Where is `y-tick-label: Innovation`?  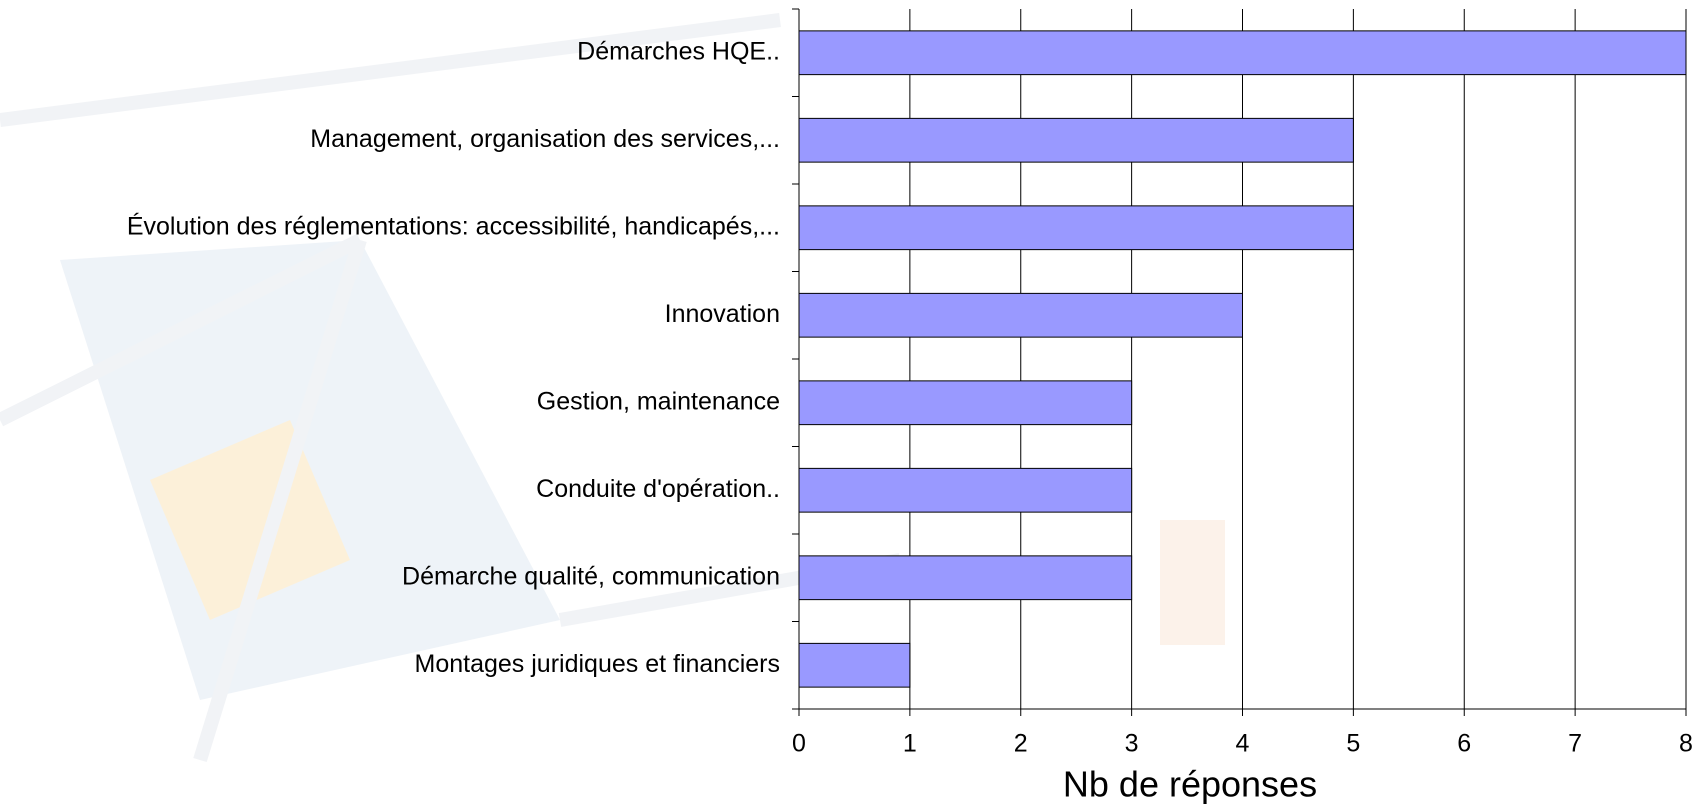 y-tick-label: Innovation is located at coordinates (722, 314).